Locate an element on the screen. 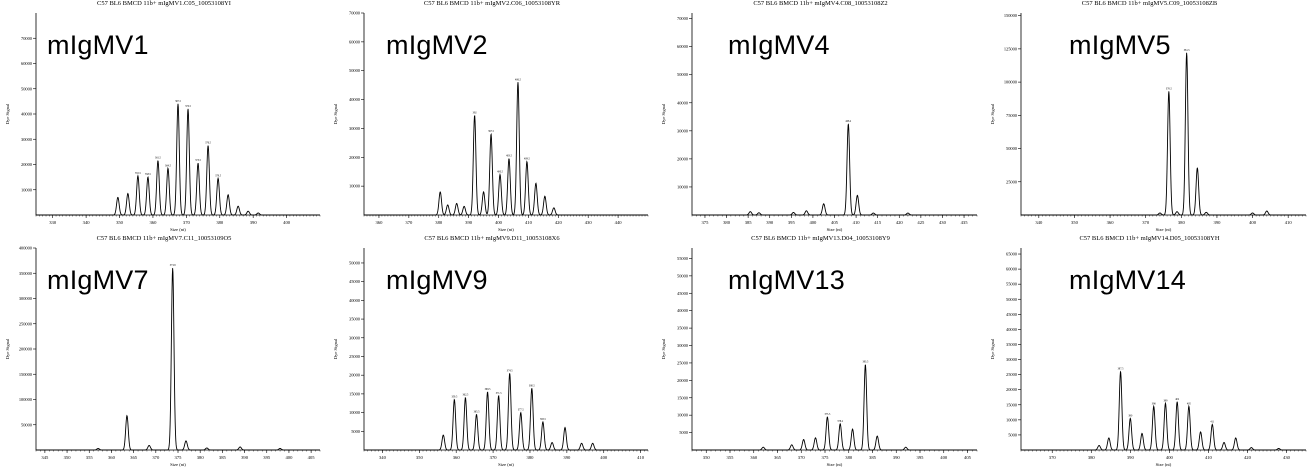 Image resolution: width=1314 pixels, height=470 pixels. y-tick-label: 150000 is located at coordinates (26, 374).